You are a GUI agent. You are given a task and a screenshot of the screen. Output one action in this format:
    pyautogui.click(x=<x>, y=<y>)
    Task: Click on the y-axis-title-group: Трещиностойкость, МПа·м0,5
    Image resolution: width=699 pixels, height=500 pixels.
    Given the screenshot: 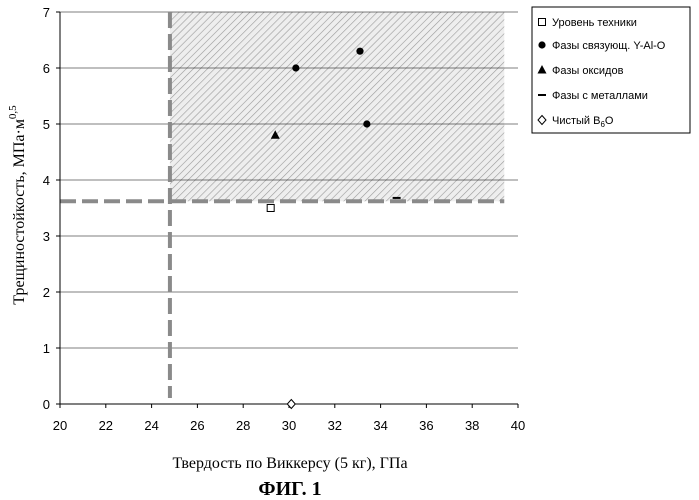 What is the action you would take?
    pyautogui.click(x=17, y=205)
    